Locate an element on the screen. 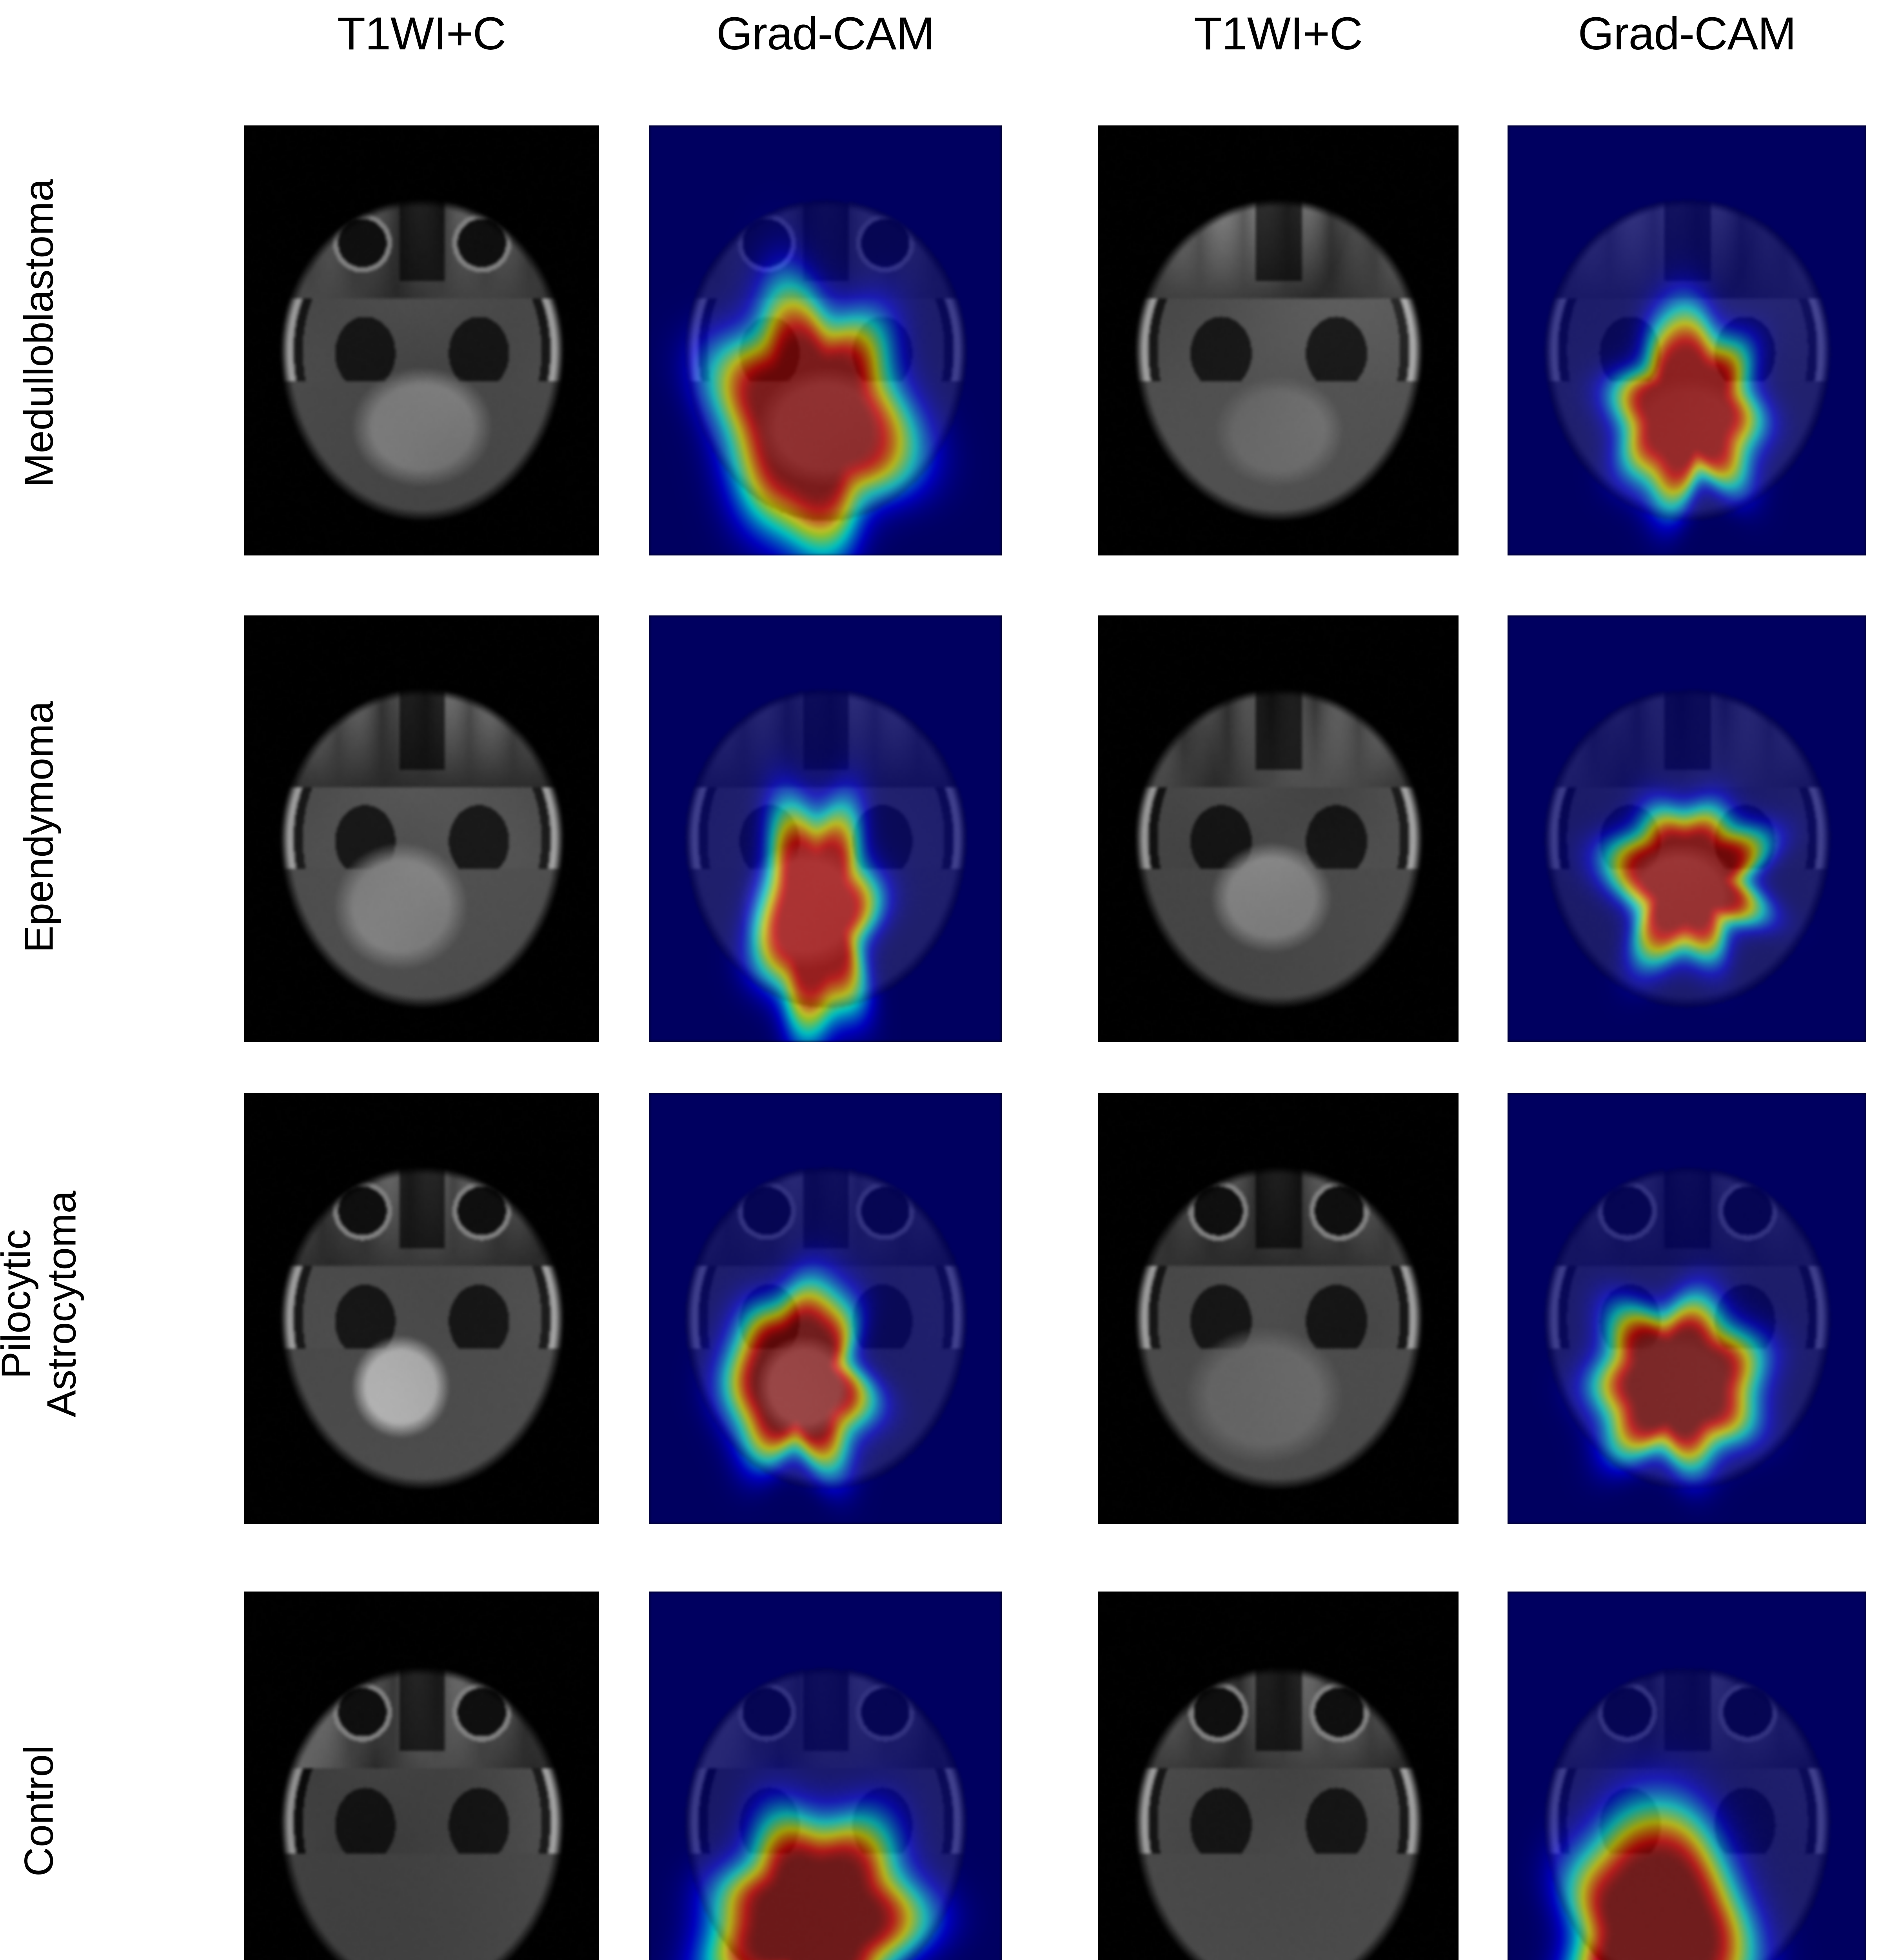  row-label-pilocytic-astrocytoma: Pilocytic Astrocytoma is located at coordinates (43, 1303).